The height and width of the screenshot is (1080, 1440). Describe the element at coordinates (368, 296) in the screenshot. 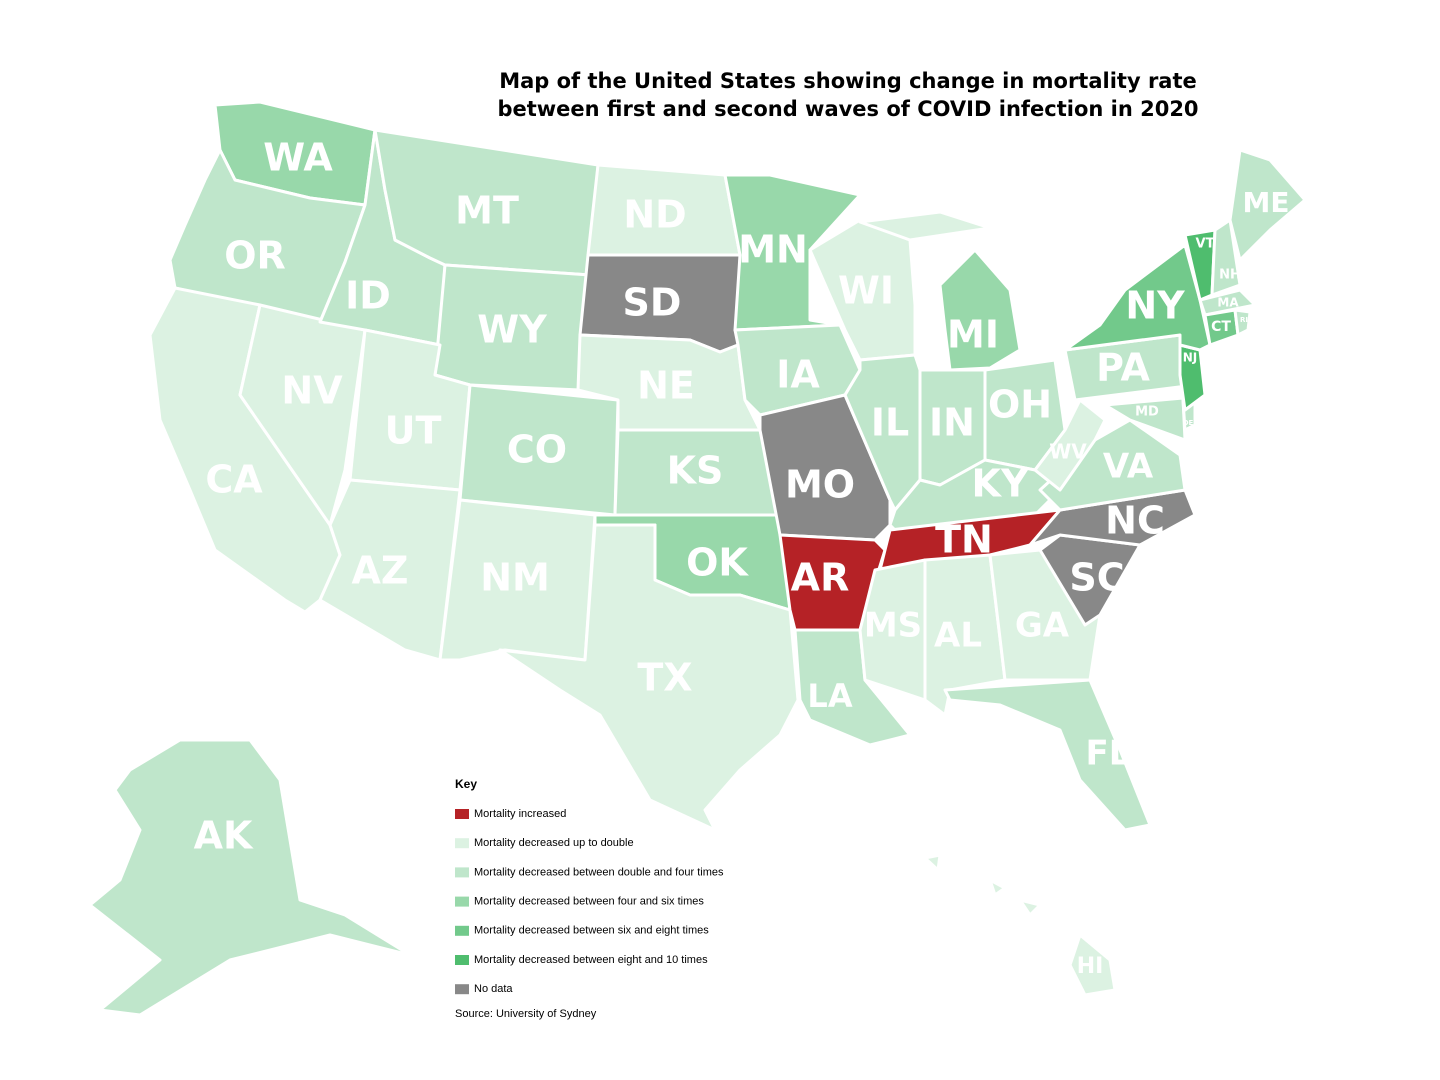

I see `state-label: ID` at that location.